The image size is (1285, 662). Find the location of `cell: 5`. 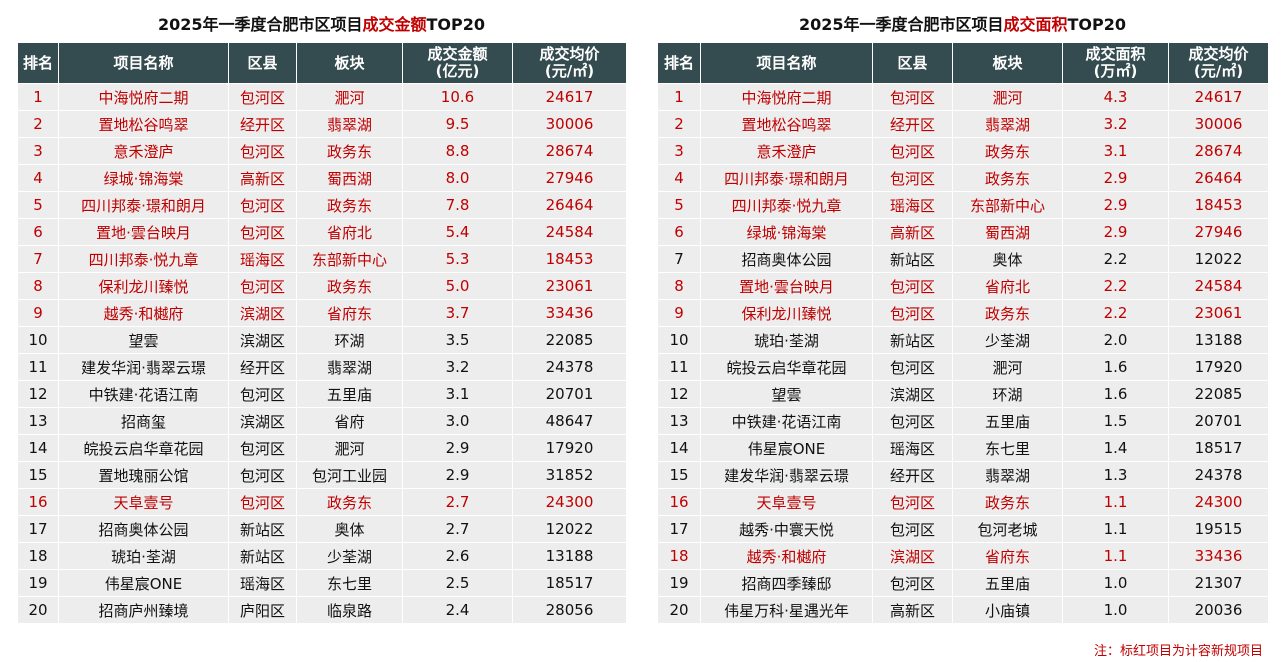

cell: 5 is located at coordinates (679, 205).